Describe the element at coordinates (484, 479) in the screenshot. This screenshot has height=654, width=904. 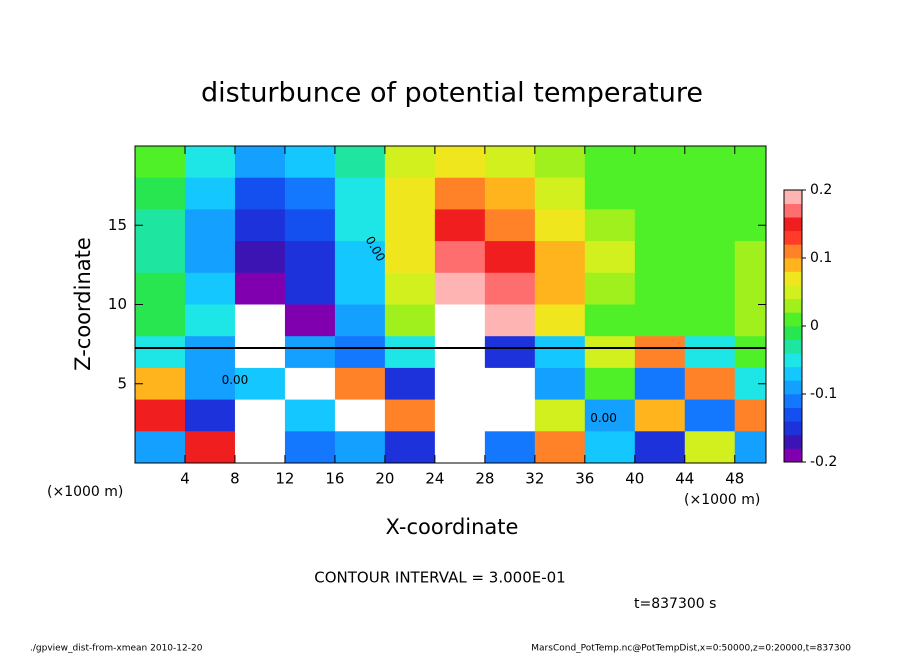
I see `x-tick-label: 28` at that location.